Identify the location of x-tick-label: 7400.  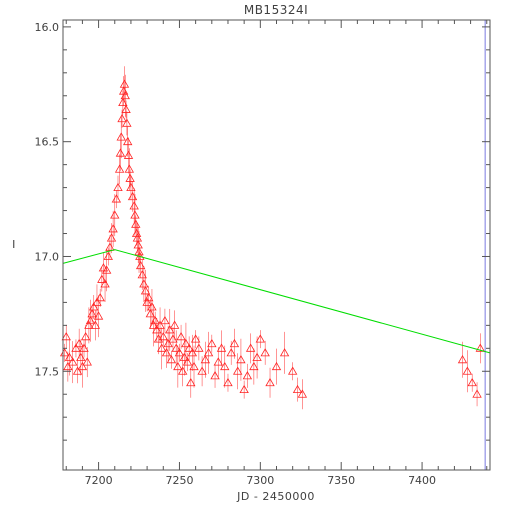
(422, 480).